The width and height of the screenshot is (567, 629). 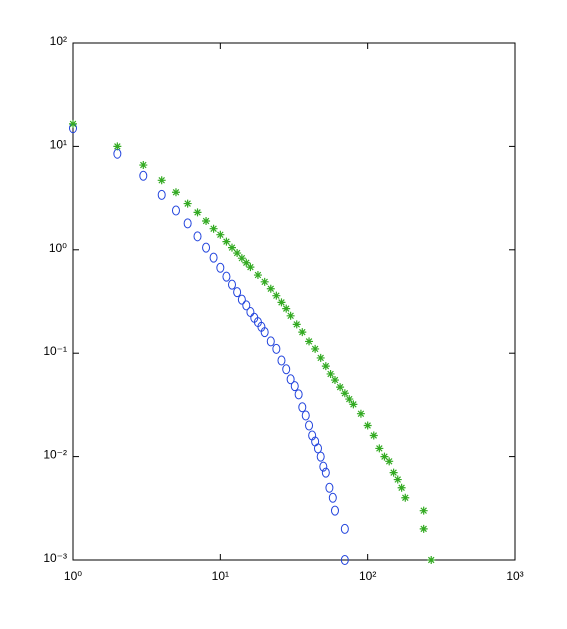 What do you see at coordinates (55, 558) in the screenshot?
I see `y-tick-label: 10⁻³` at bounding box center [55, 558].